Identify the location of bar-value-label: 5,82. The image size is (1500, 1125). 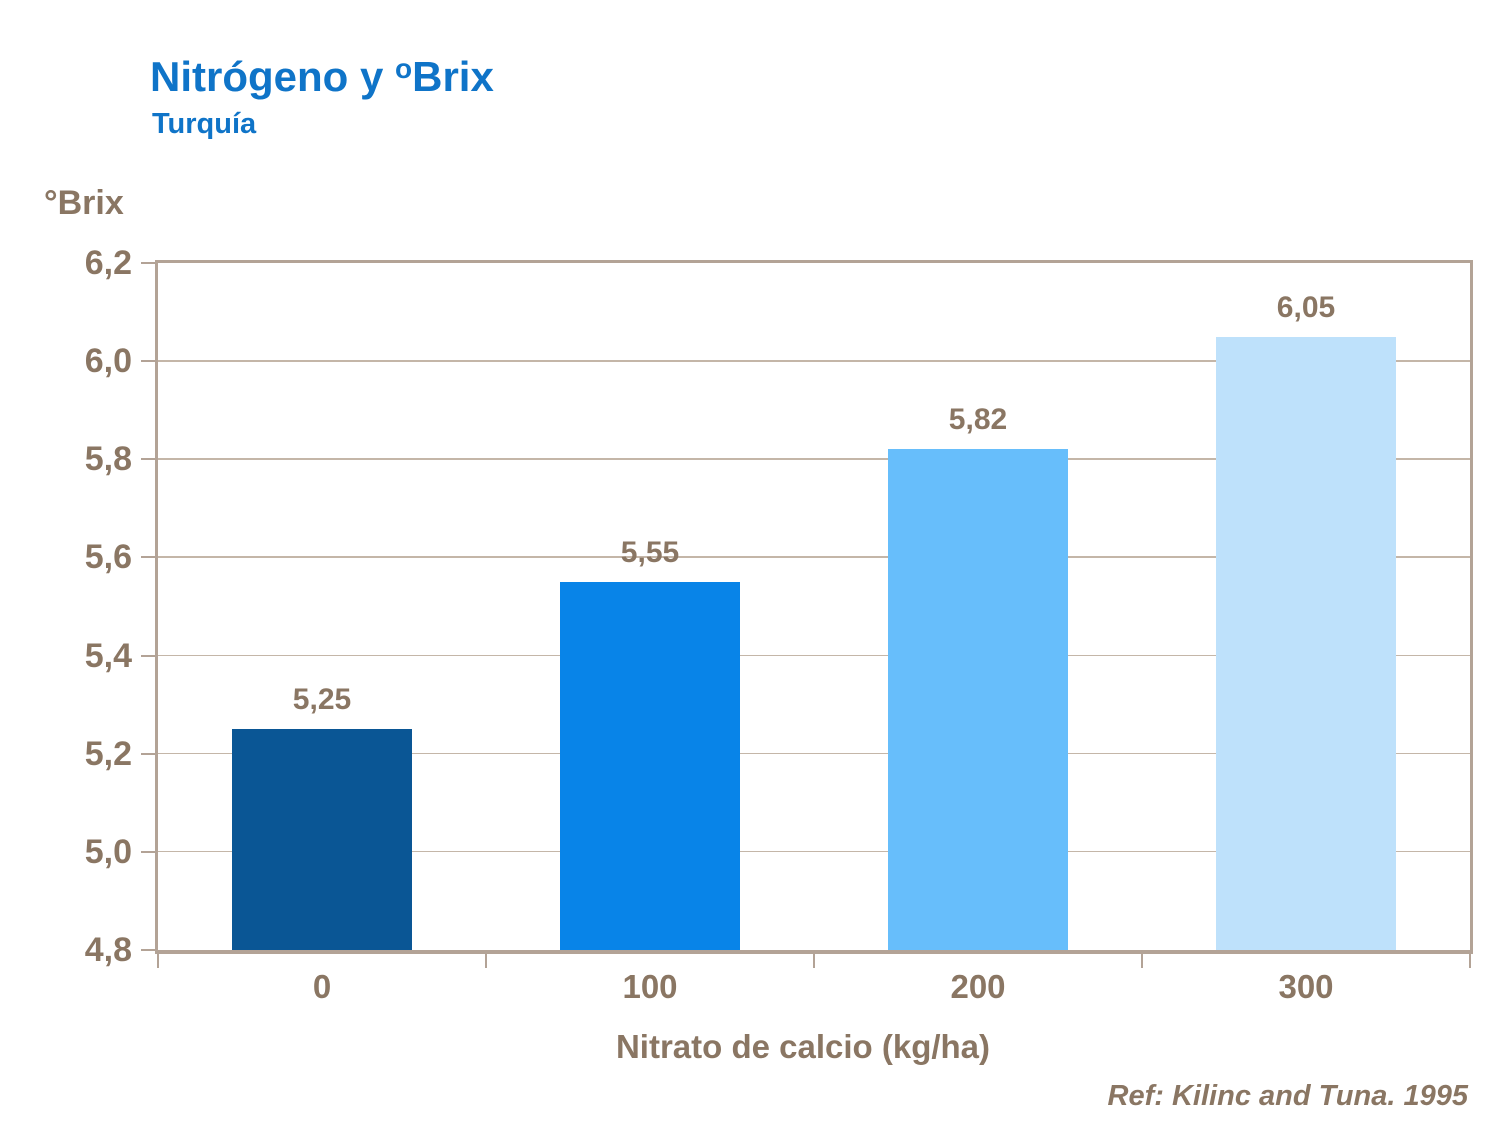
(978, 420).